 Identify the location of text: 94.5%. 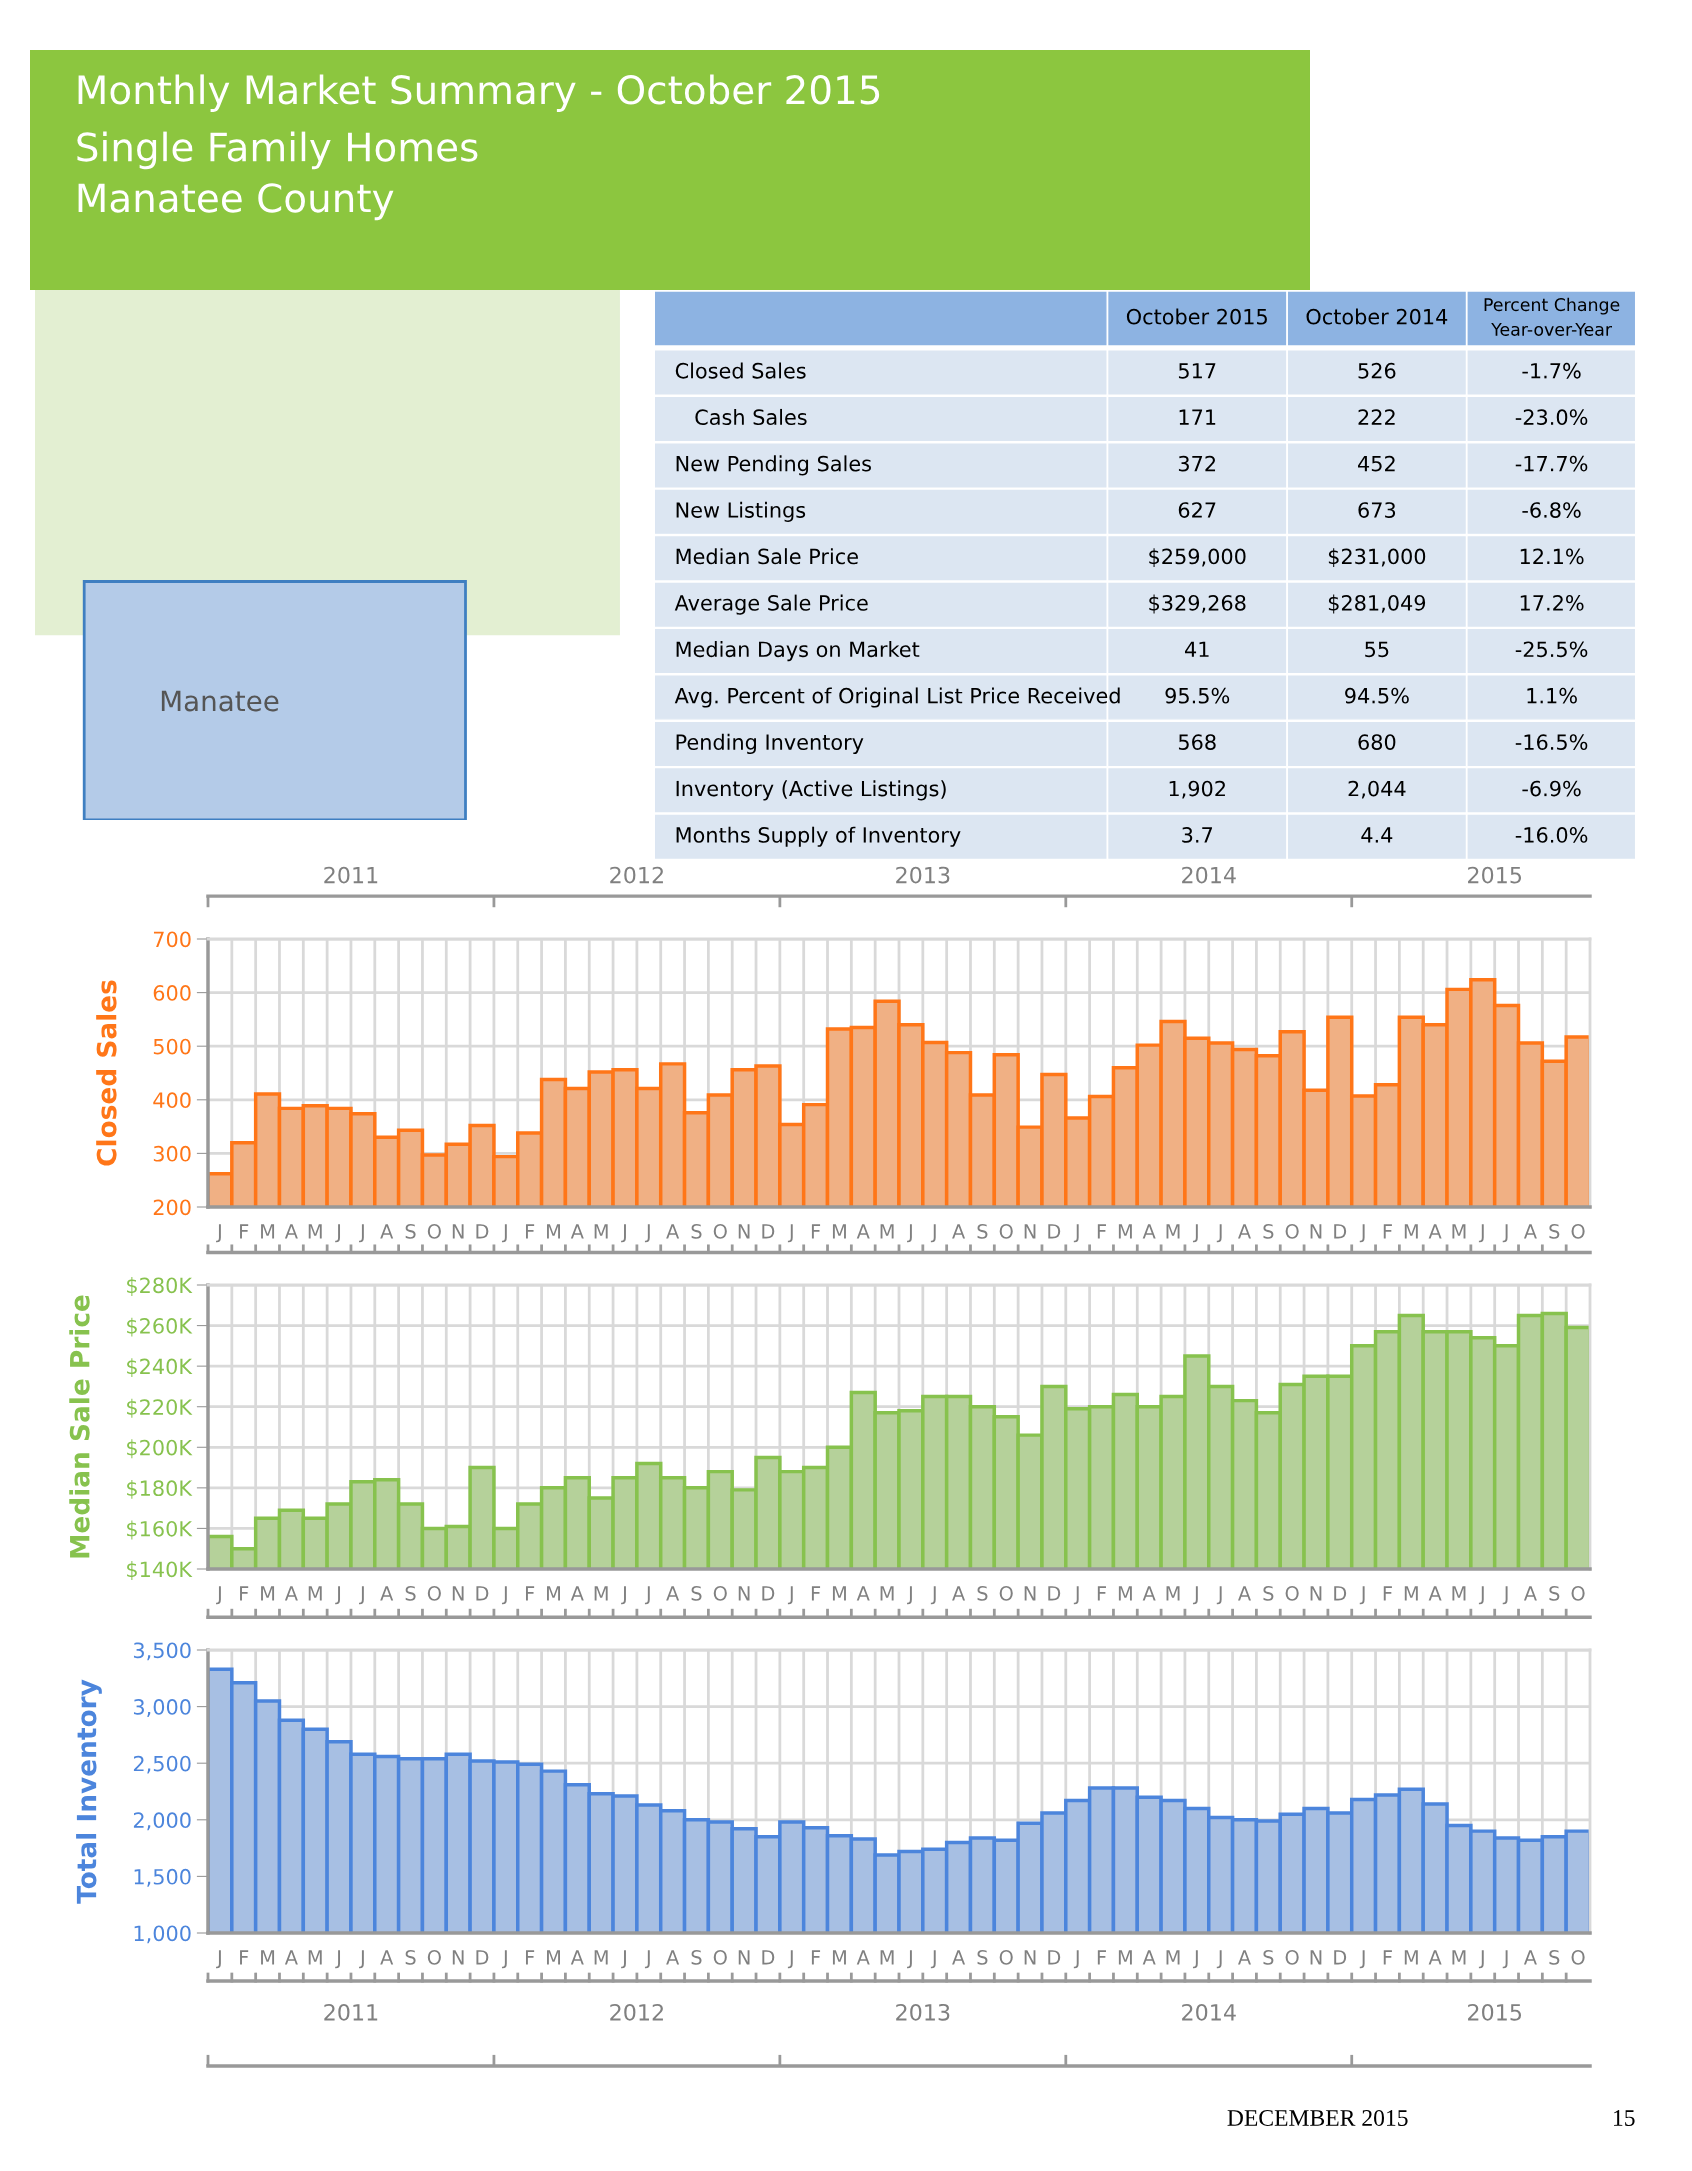
(1377, 695).